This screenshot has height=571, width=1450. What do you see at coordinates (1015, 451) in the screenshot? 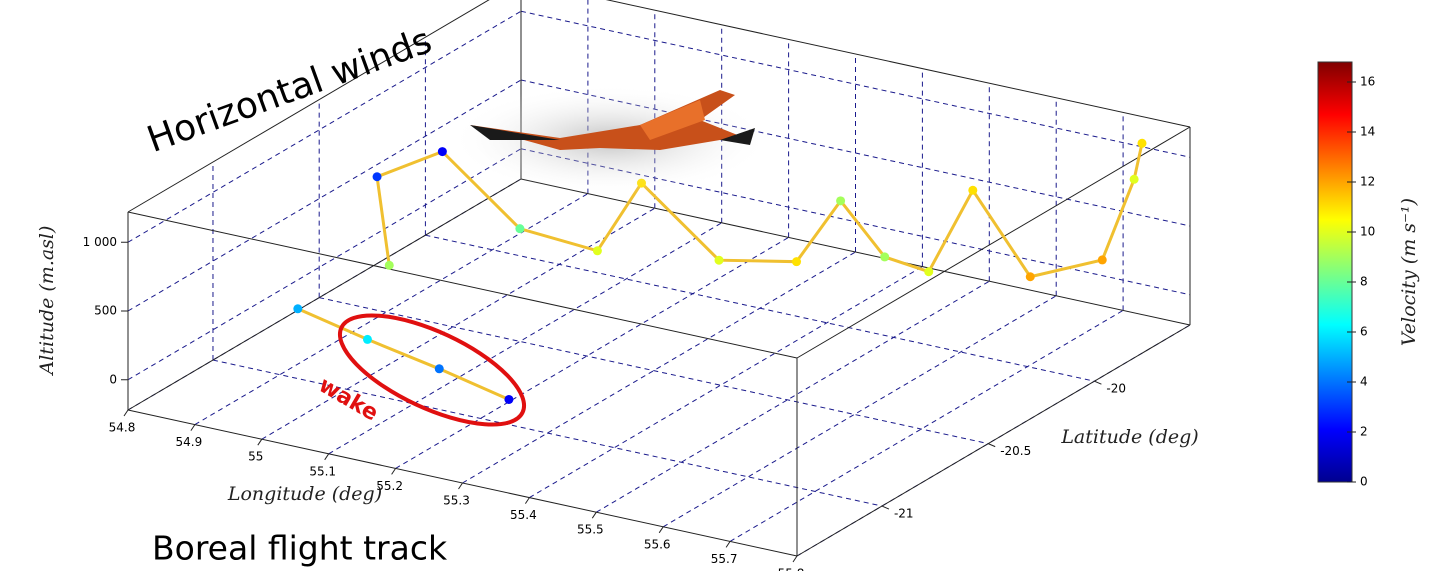
I see `y-tick-label: -20.5` at bounding box center [1015, 451].